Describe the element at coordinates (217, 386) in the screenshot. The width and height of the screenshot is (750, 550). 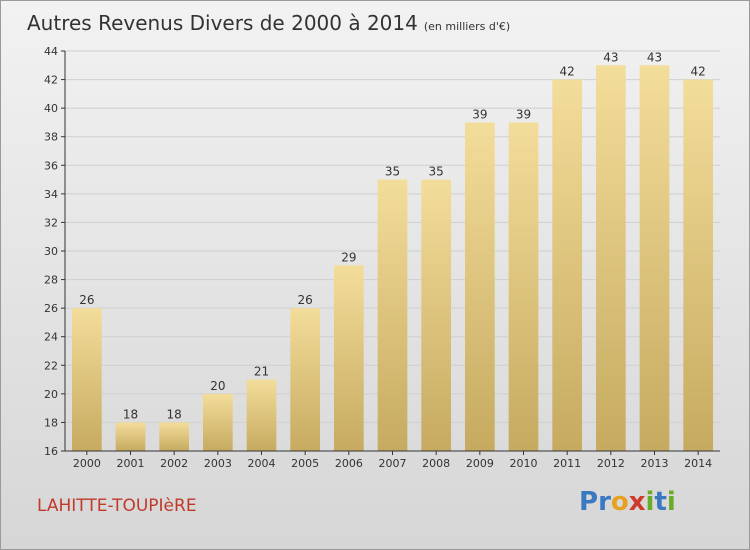
I see `value-label-2003: 20` at that location.